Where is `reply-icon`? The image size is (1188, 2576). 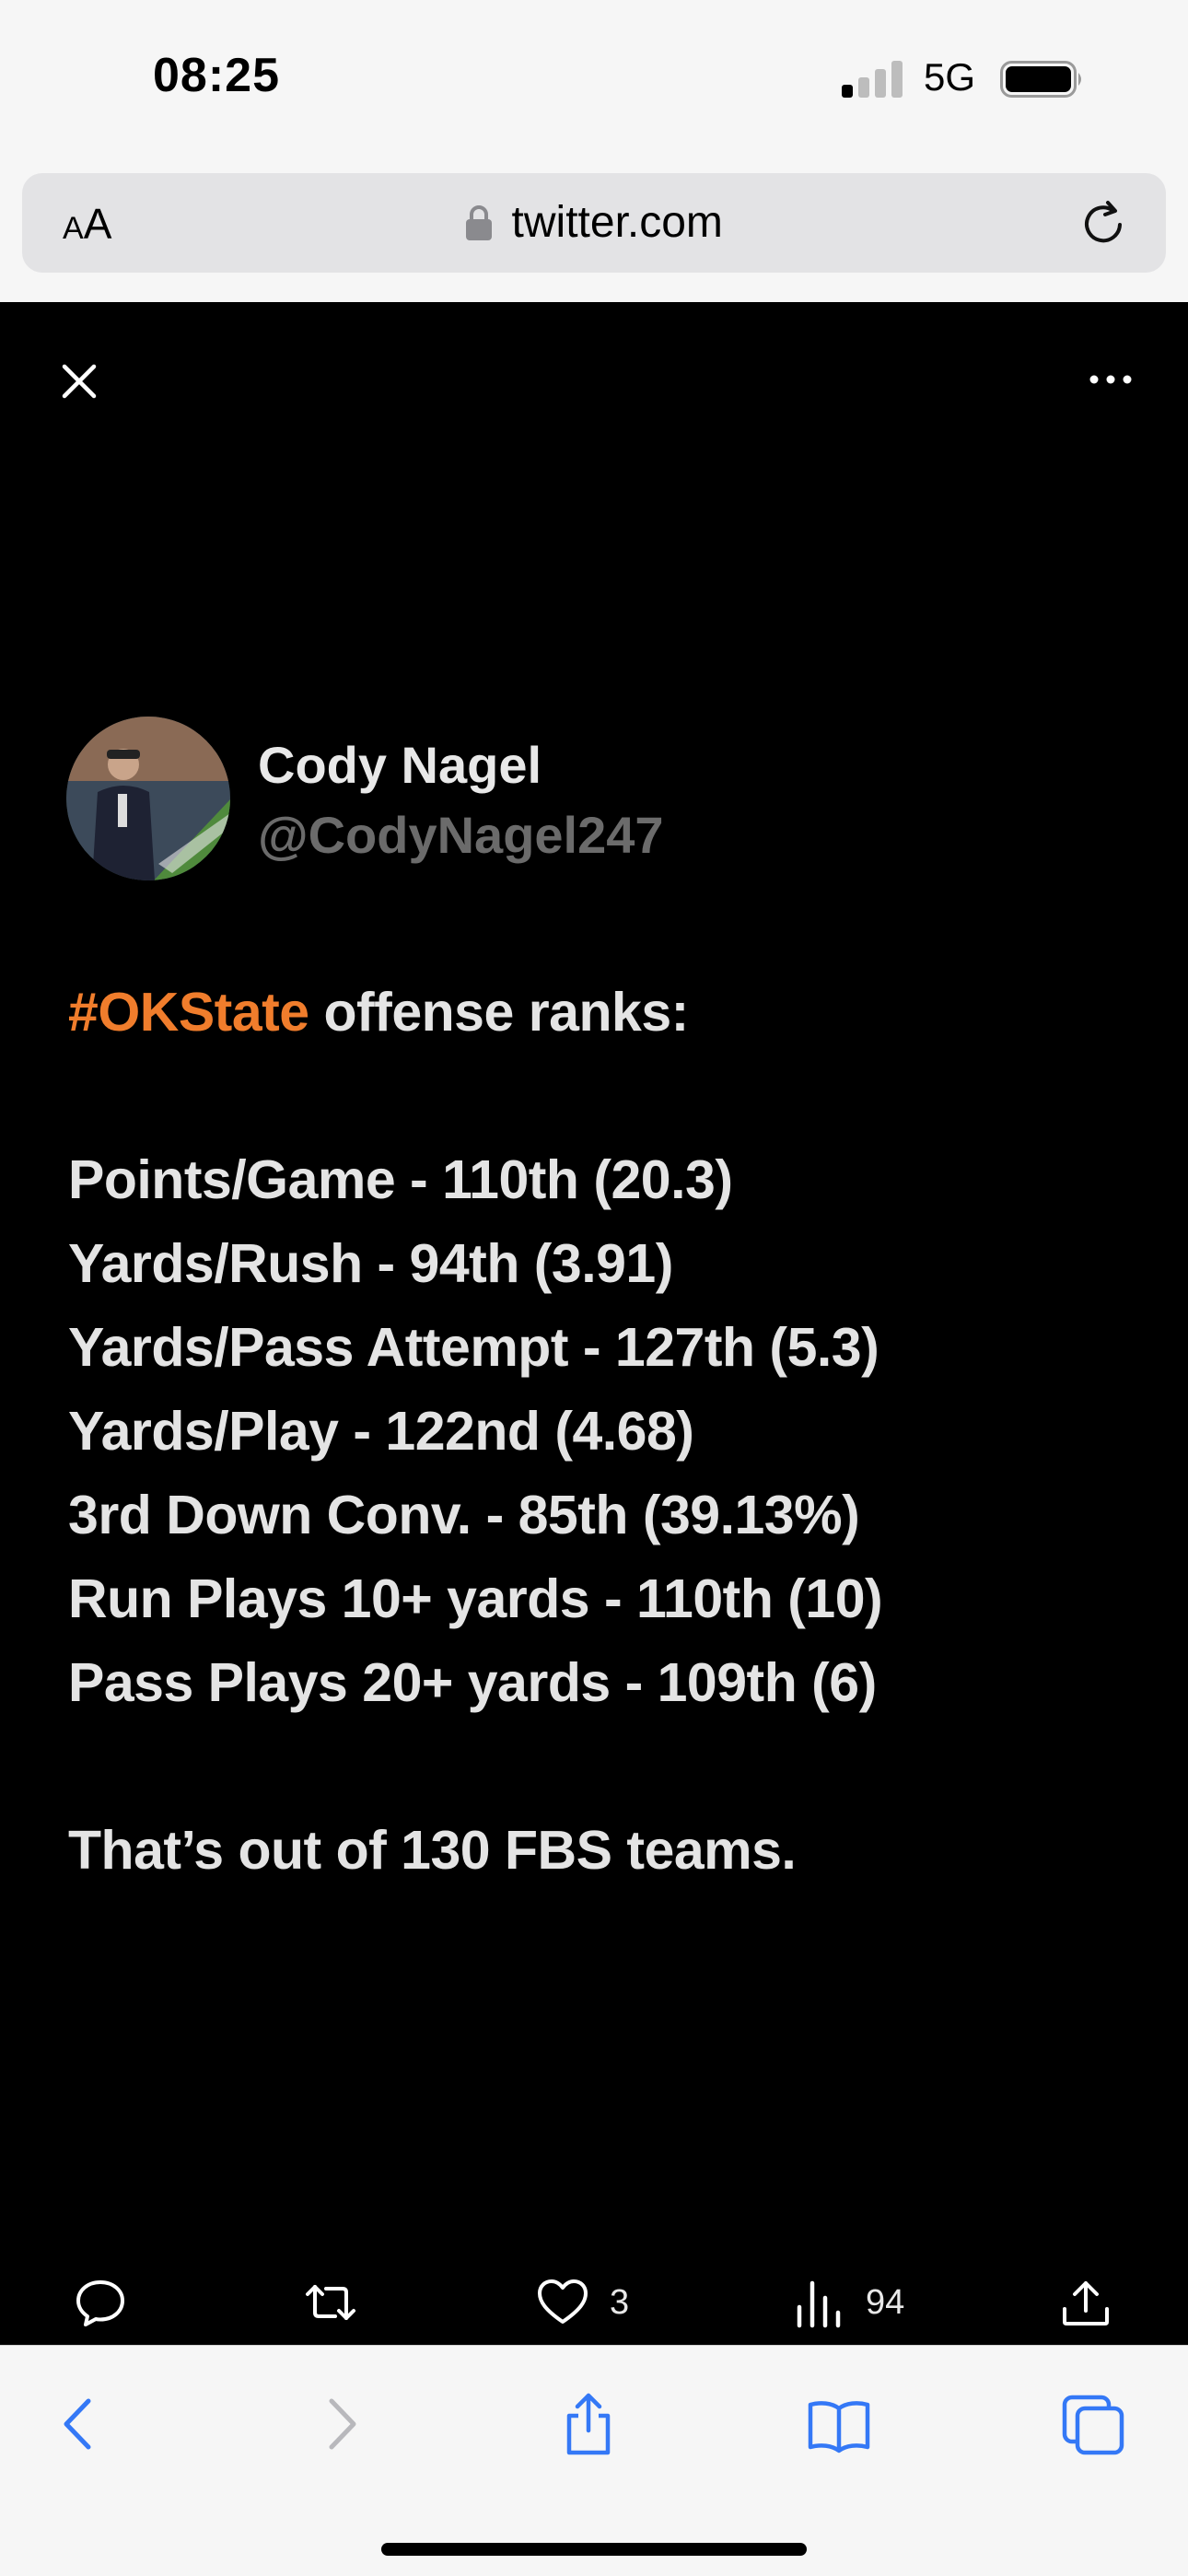 reply-icon is located at coordinates (100, 2303).